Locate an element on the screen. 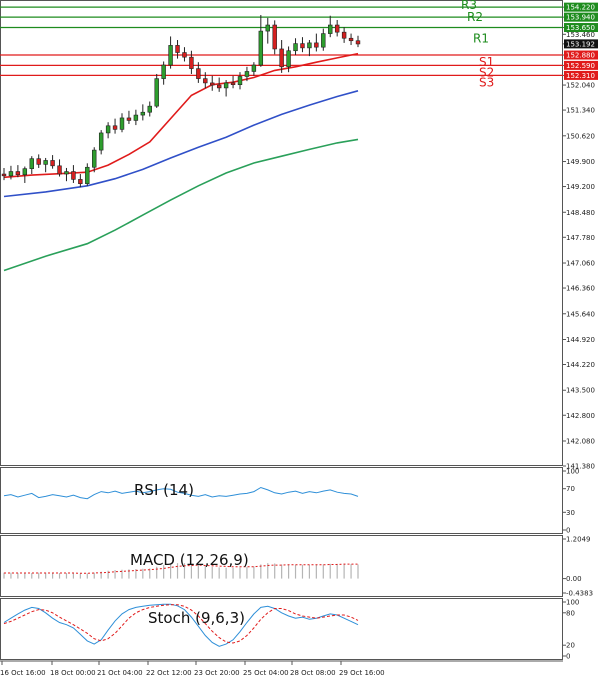  price-tick-label: 142.080 is located at coordinates (580, 441).